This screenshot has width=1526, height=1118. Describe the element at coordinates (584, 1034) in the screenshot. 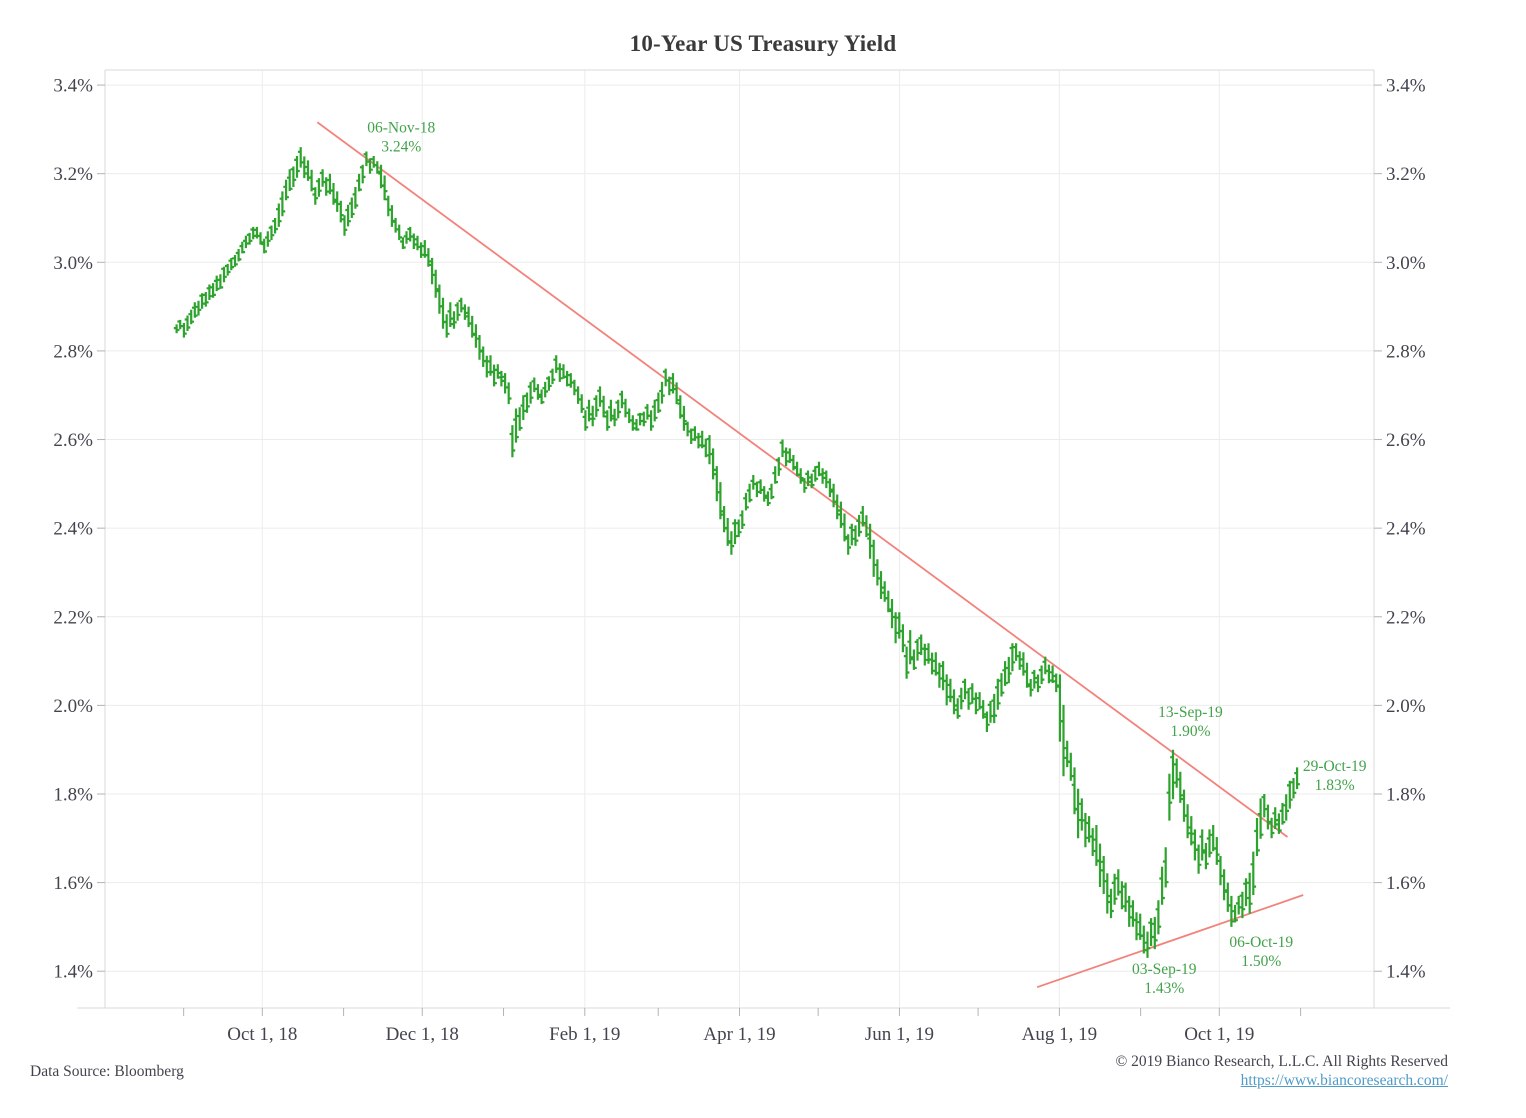

I see `x-tick-label: Feb 1, 19` at that location.